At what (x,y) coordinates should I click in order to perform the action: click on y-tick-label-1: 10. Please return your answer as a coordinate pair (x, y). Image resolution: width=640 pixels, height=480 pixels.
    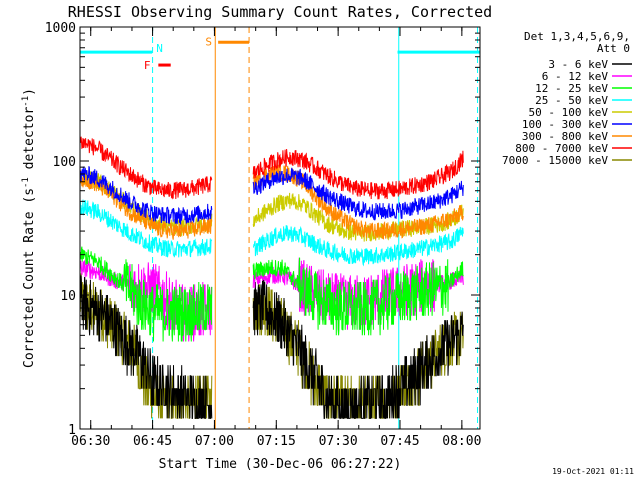
    Looking at the image, I should click on (68, 296).